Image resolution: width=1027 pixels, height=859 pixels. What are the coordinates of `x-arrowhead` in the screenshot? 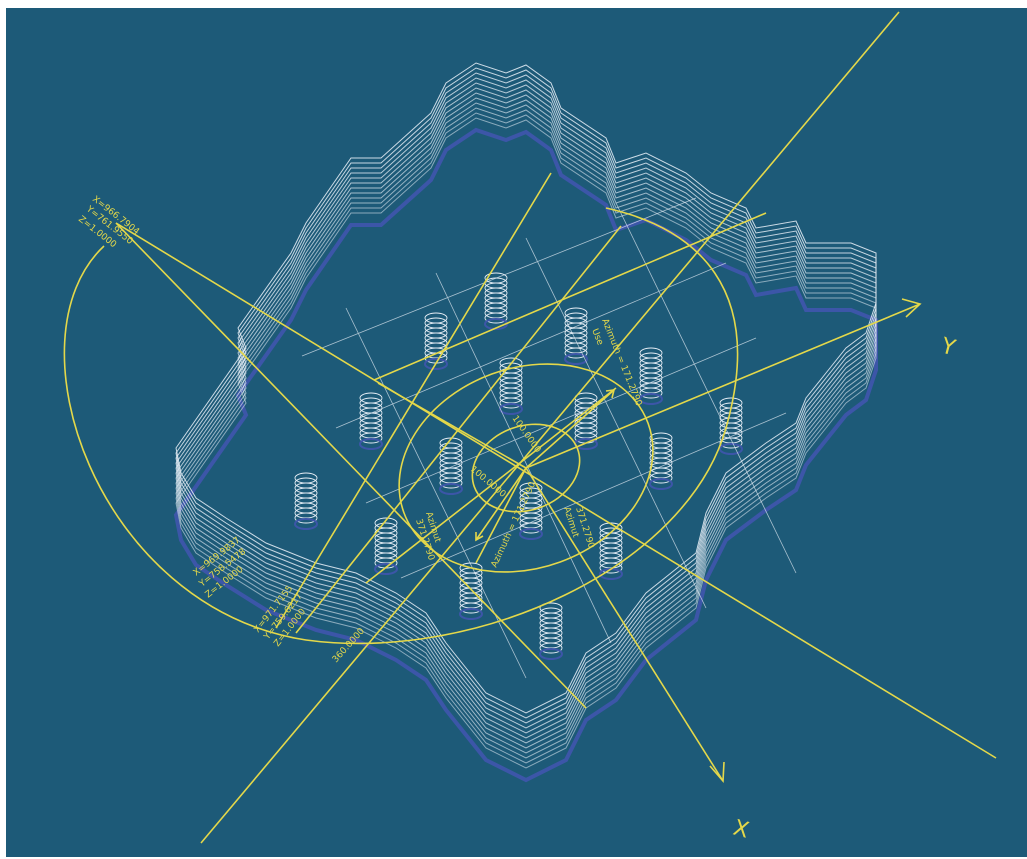 It's located at (717, 772).